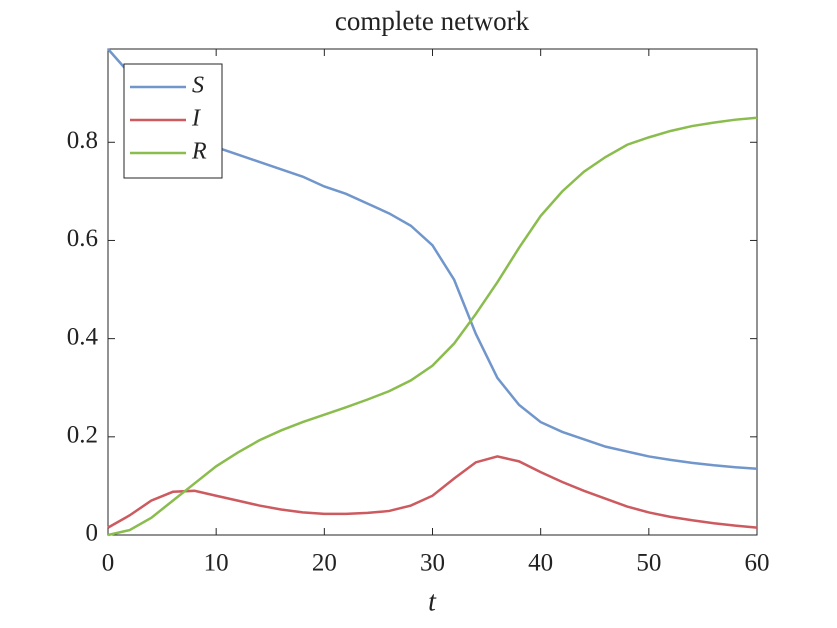  Describe the element at coordinates (82, 238) in the screenshot. I see `y-tick-label: 0.6` at that location.